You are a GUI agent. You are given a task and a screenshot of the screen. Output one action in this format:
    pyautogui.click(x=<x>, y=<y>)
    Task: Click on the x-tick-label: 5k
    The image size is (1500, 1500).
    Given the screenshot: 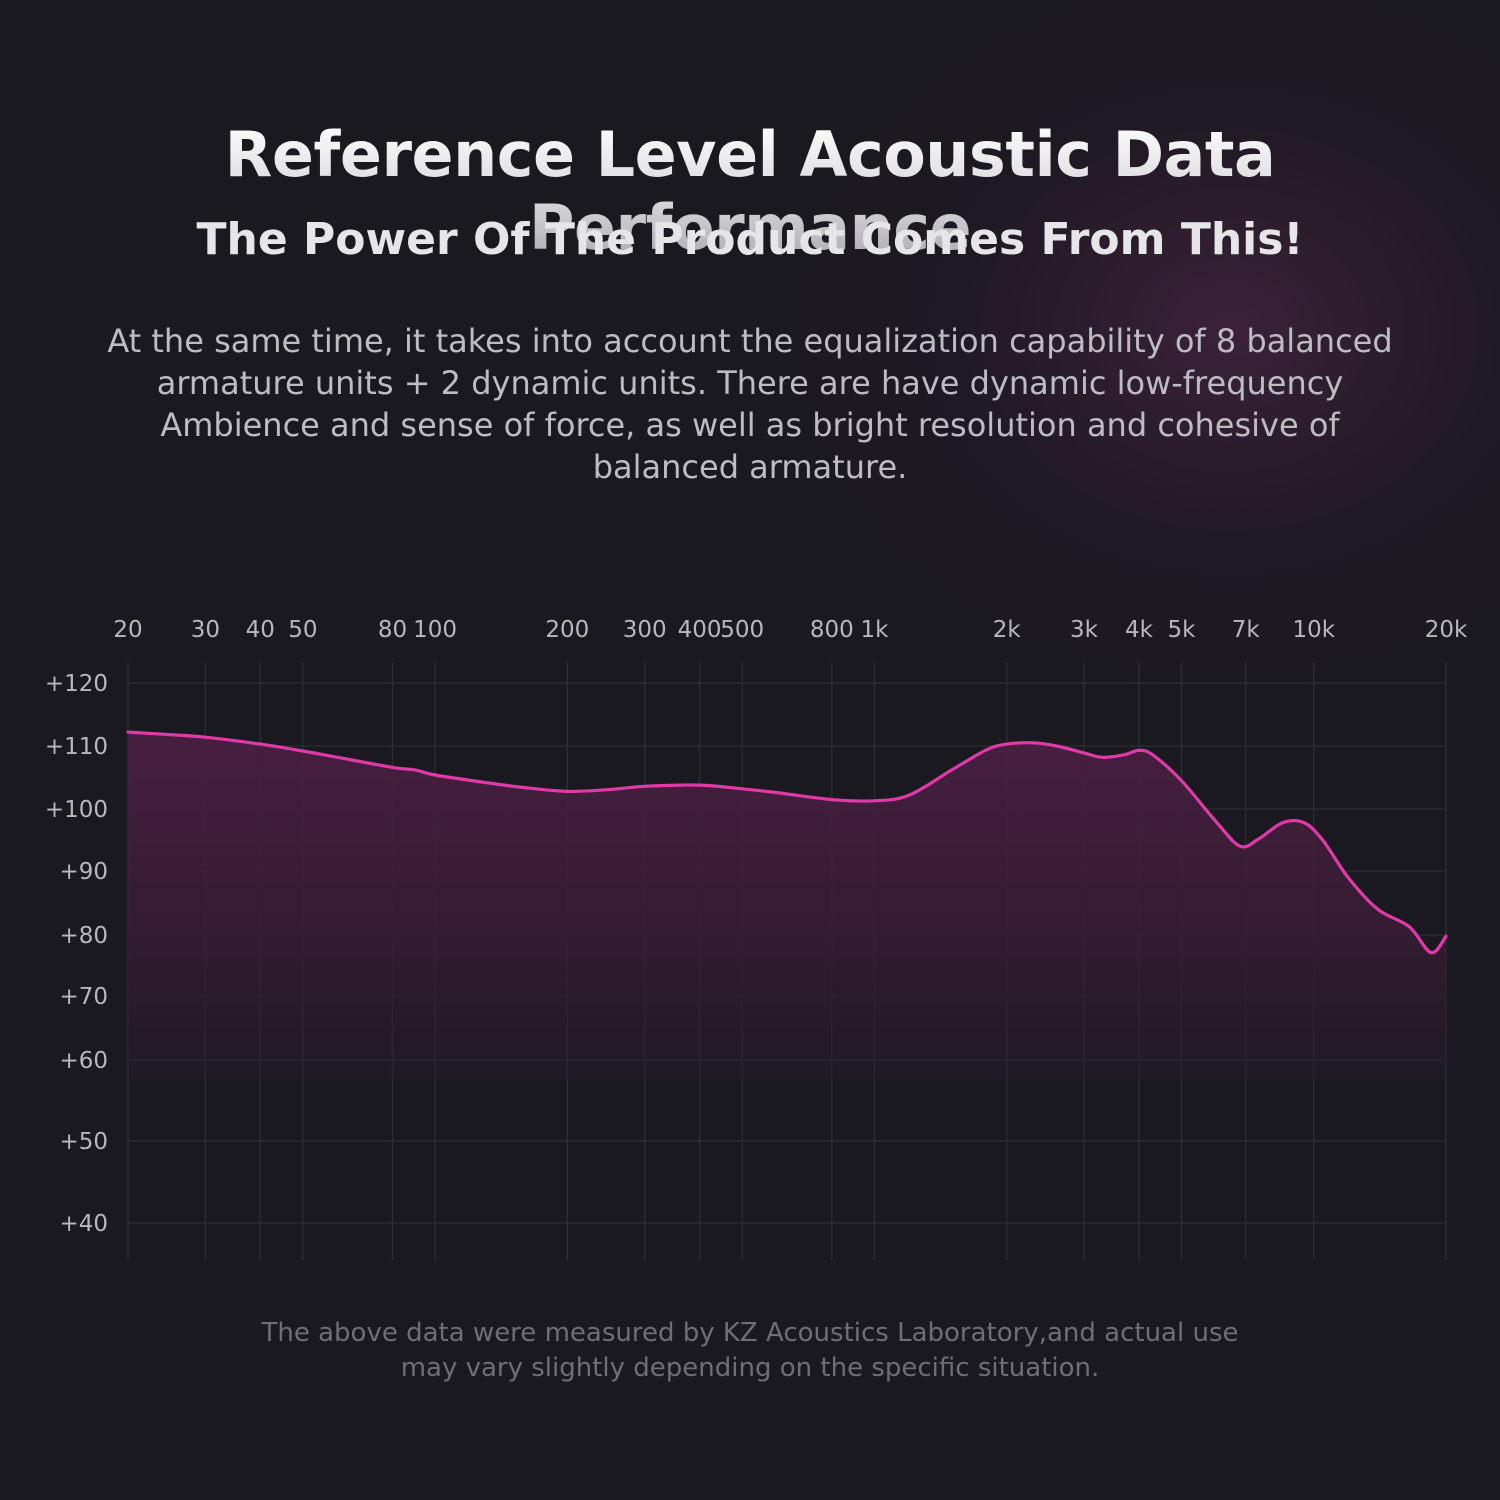 What is the action you would take?
    pyautogui.click(x=1182, y=630)
    